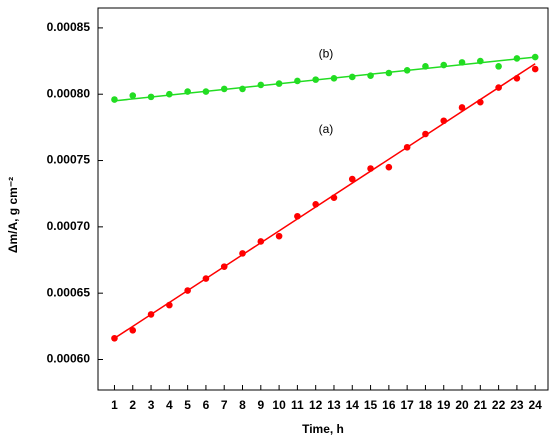 This screenshot has width=550, height=441. What do you see at coordinates (517, 405) in the screenshot?
I see `x-tick-label: 23` at bounding box center [517, 405].